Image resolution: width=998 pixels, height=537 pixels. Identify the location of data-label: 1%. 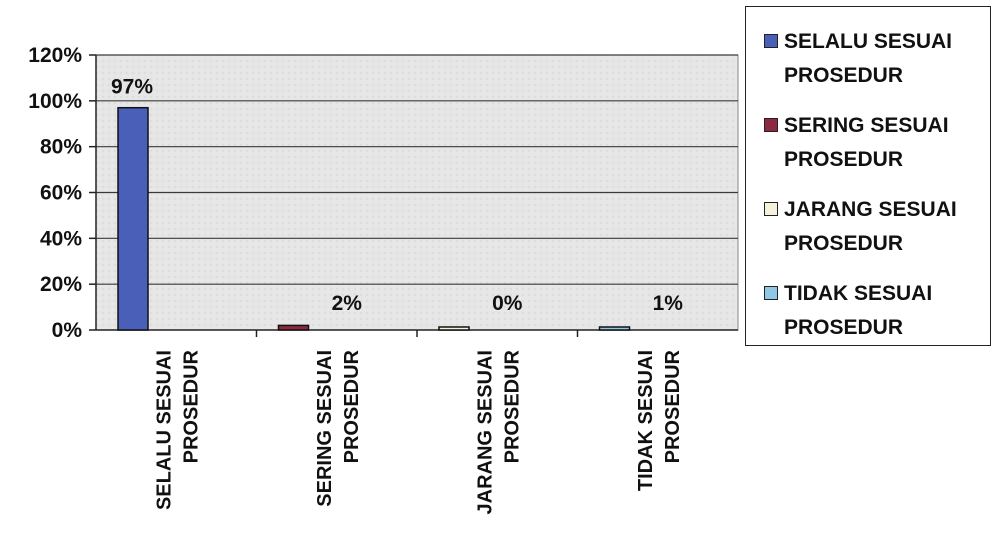
(668, 303).